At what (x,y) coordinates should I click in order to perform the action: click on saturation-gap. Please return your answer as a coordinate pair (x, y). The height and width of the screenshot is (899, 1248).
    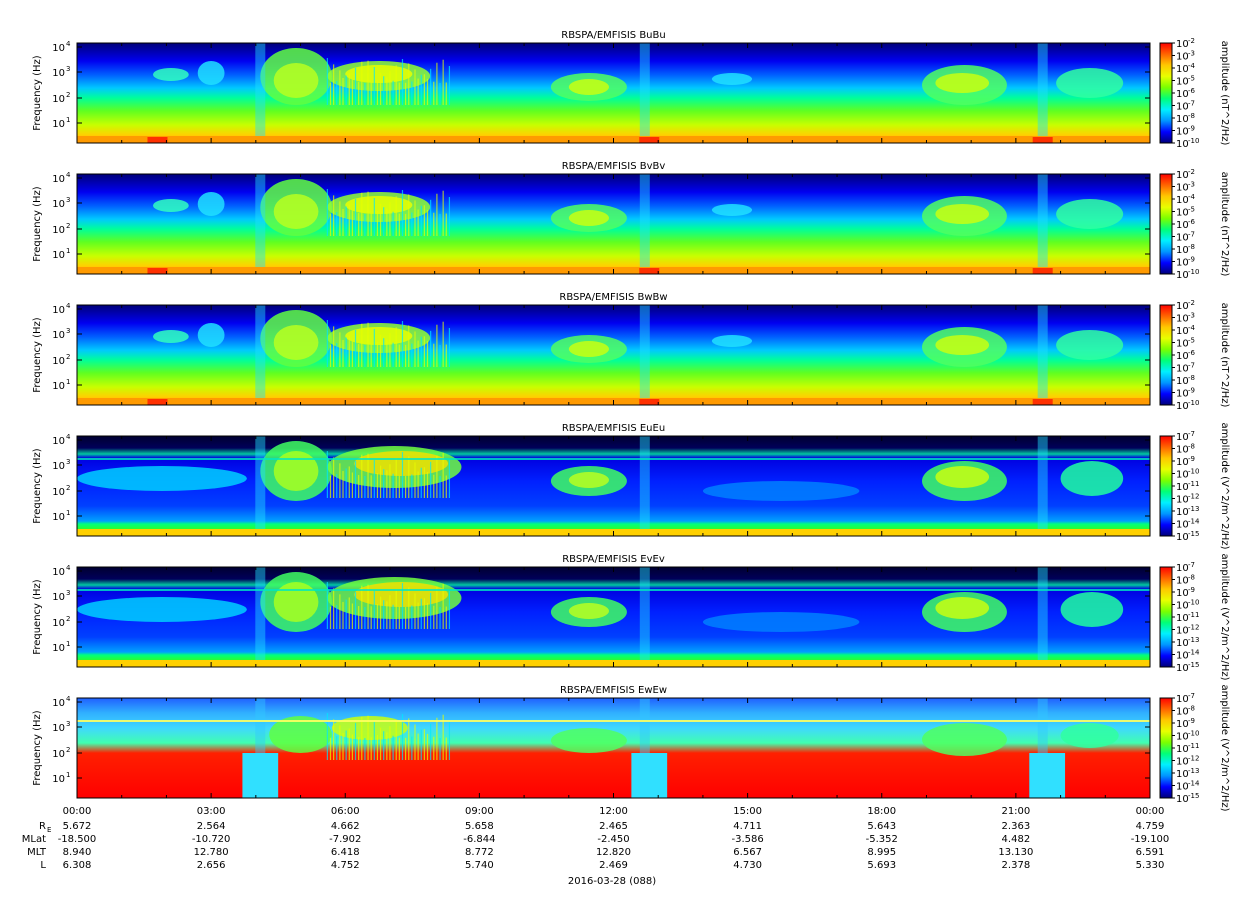
    Looking at the image, I should click on (1047, 775).